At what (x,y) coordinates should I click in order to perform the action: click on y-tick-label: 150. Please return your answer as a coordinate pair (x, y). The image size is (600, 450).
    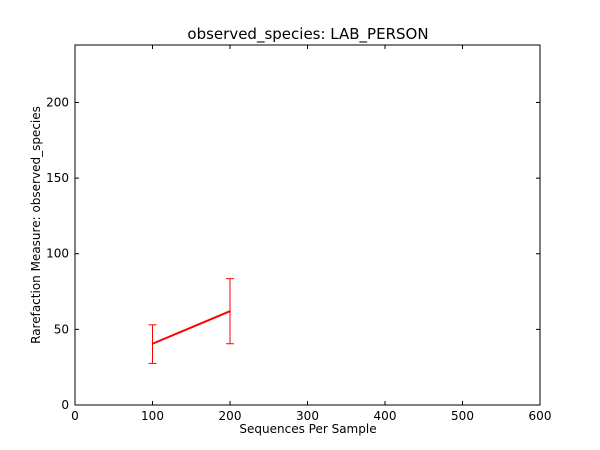
    Looking at the image, I should click on (57, 178).